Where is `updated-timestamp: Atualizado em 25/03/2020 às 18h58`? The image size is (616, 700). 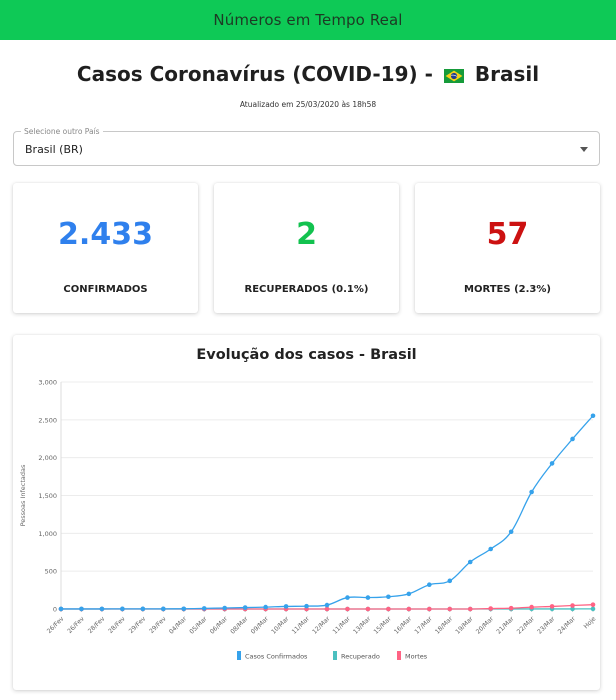 updated-timestamp: Atualizado em 25/03/2020 às 18h58 is located at coordinates (308, 104).